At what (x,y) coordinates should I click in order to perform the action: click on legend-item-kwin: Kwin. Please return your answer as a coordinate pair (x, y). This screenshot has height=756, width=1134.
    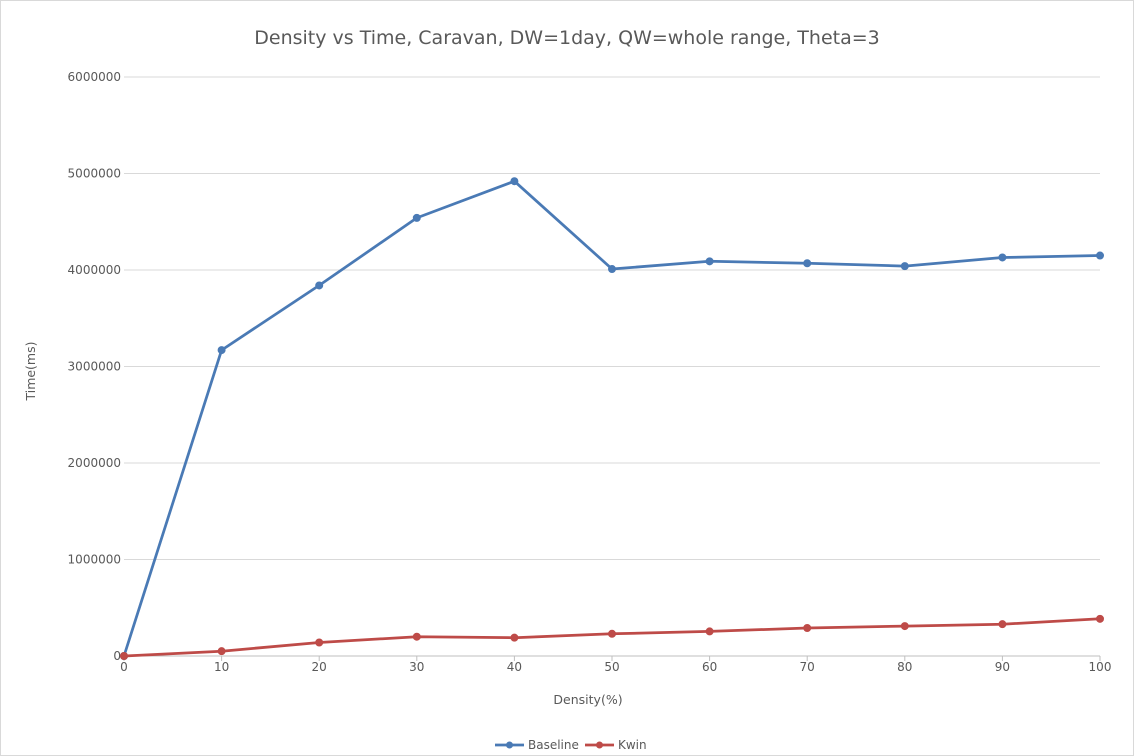
    Looking at the image, I should click on (616, 745).